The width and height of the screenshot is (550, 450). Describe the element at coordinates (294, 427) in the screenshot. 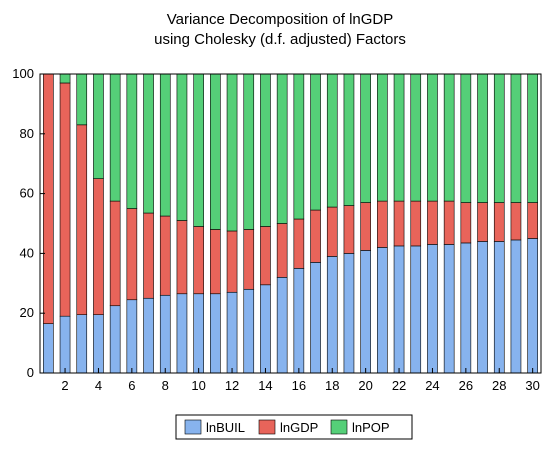

I see `legend: lnBUIL lnGDP lnPOP` at that location.